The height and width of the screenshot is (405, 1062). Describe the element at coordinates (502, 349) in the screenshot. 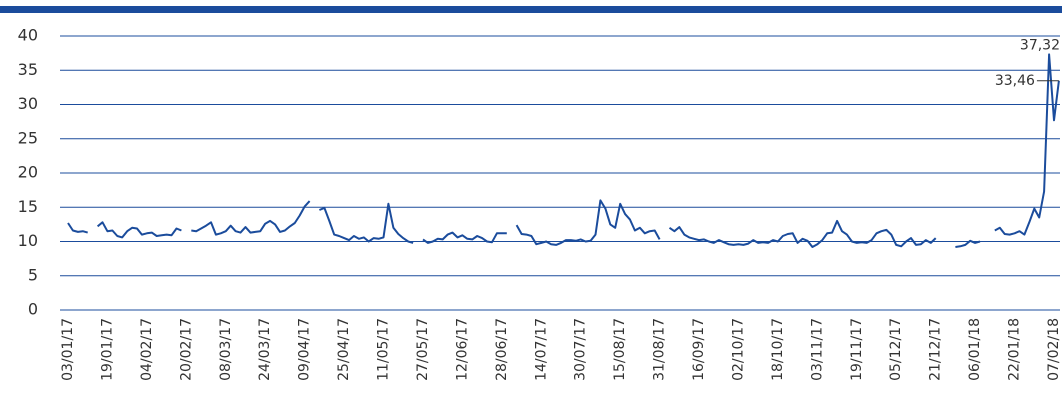

I see `x-tick-label: 28/06/17` at that location.